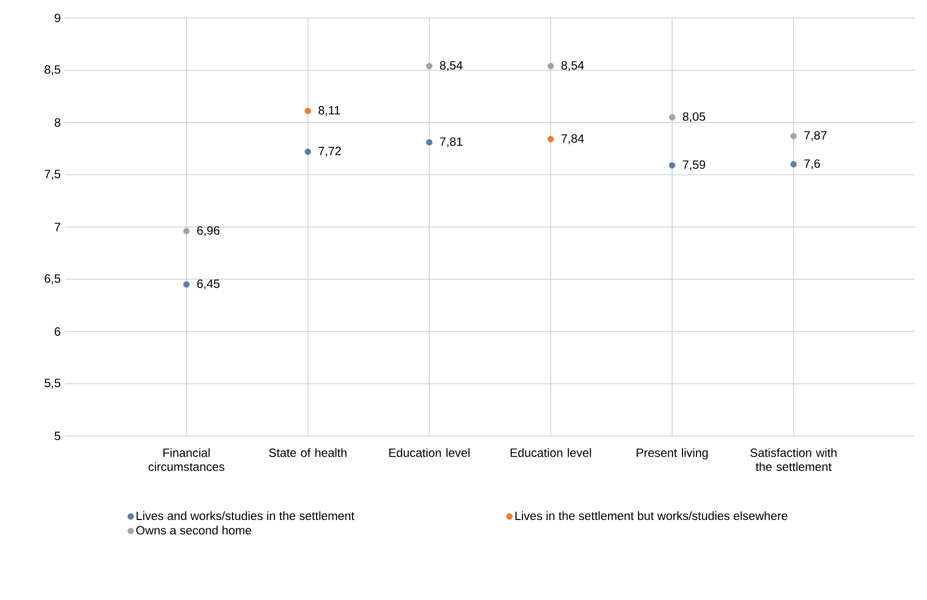 The image size is (927, 600). Describe the element at coordinates (573, 139) in the screenshot. I see `data-label: 7,84` at that location.